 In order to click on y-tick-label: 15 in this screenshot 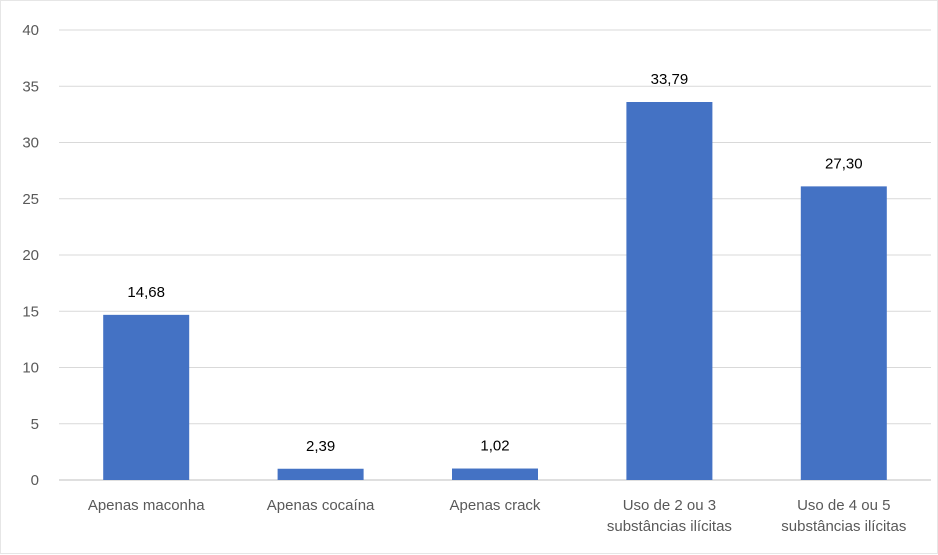, I will do `click(30, 311)`.